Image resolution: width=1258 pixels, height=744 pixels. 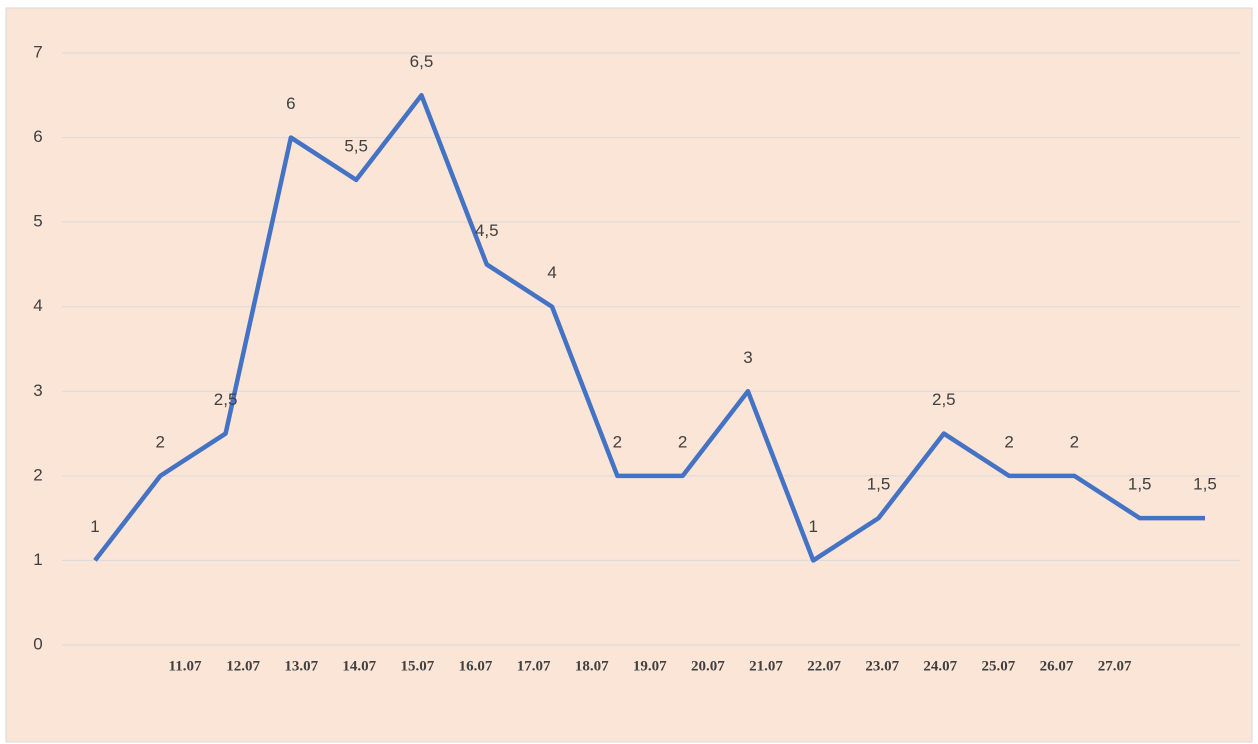 I want to click on data-label: 3, so click(x=747, y=357).